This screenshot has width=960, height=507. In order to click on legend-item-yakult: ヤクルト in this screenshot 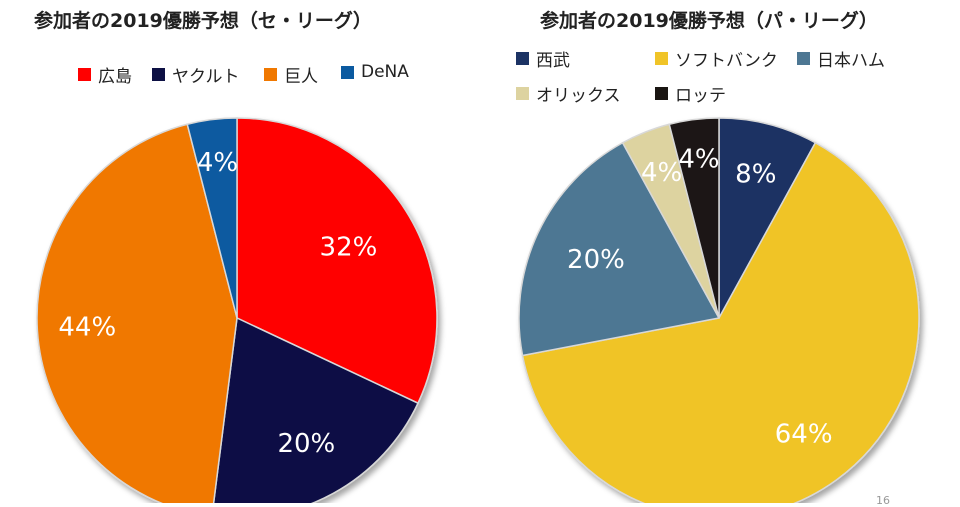, I will do `click(196, 74)`.